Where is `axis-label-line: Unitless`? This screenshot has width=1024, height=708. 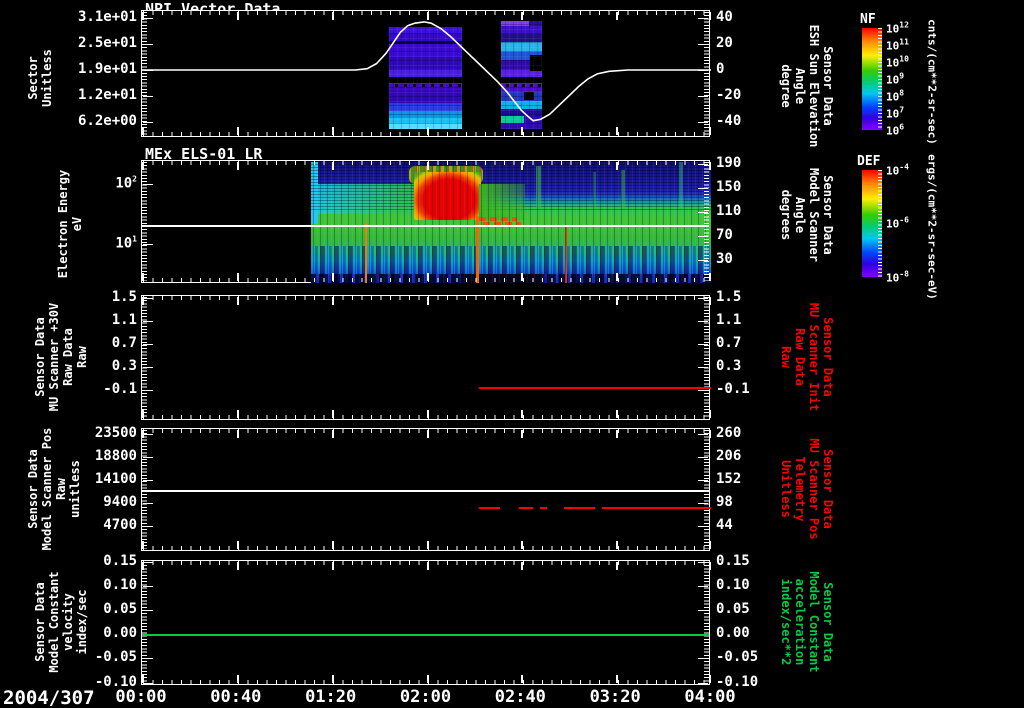 axis-label-line: Unitless is located at coordinates (47, 78).